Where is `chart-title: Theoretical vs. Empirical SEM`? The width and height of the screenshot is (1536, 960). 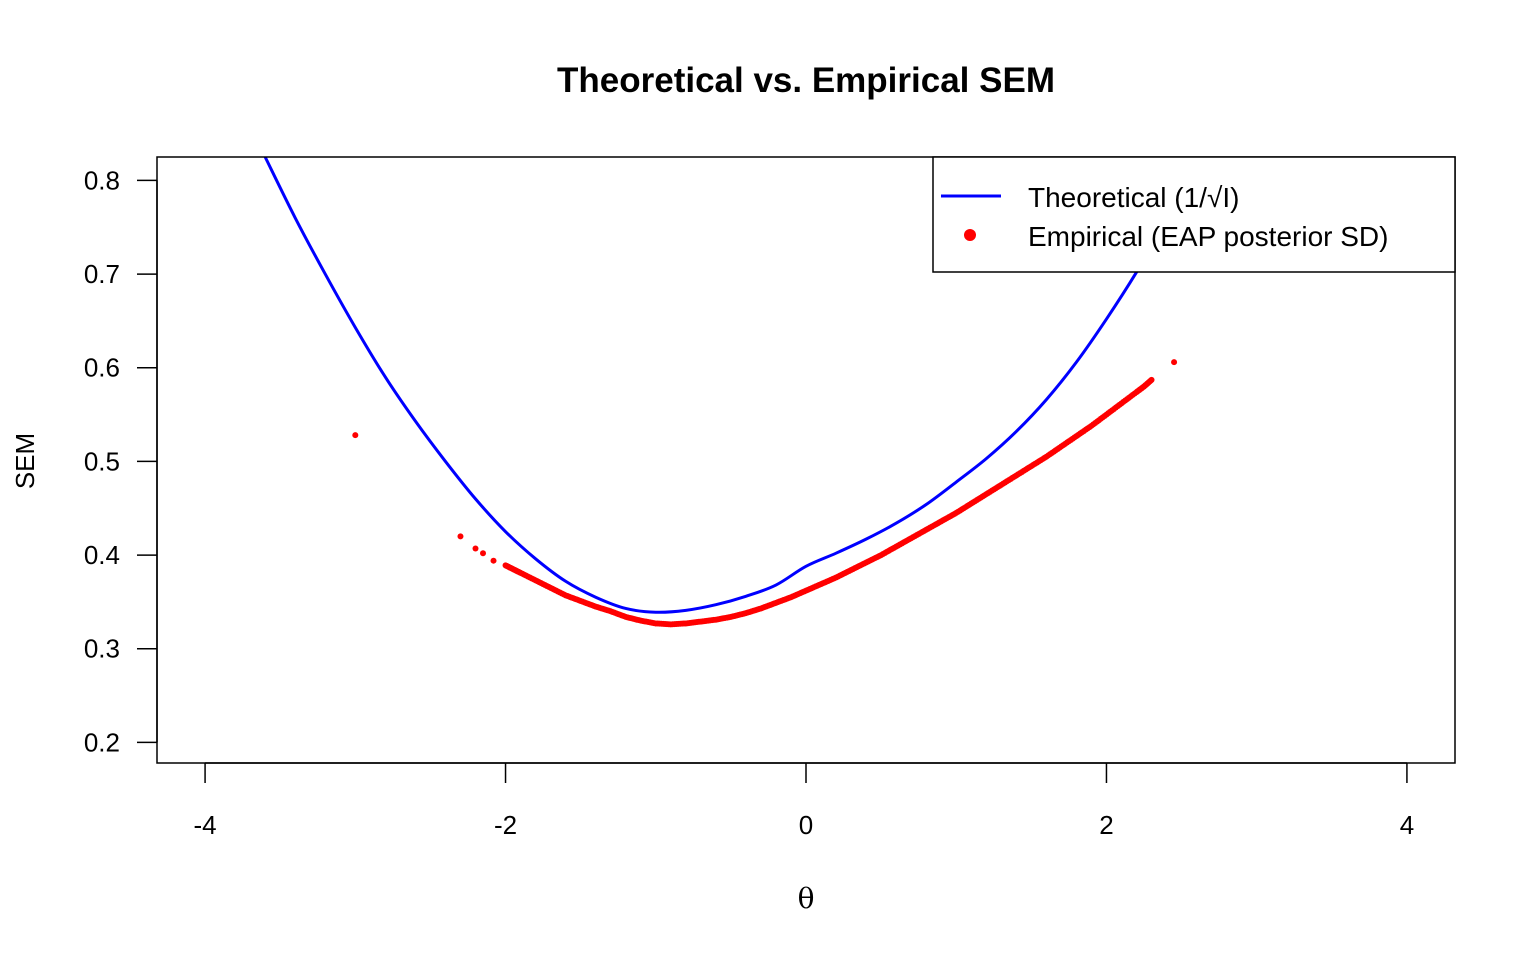
chart-title: Theoretical vs. Empirical SEM is located at coordinates (806, 80).